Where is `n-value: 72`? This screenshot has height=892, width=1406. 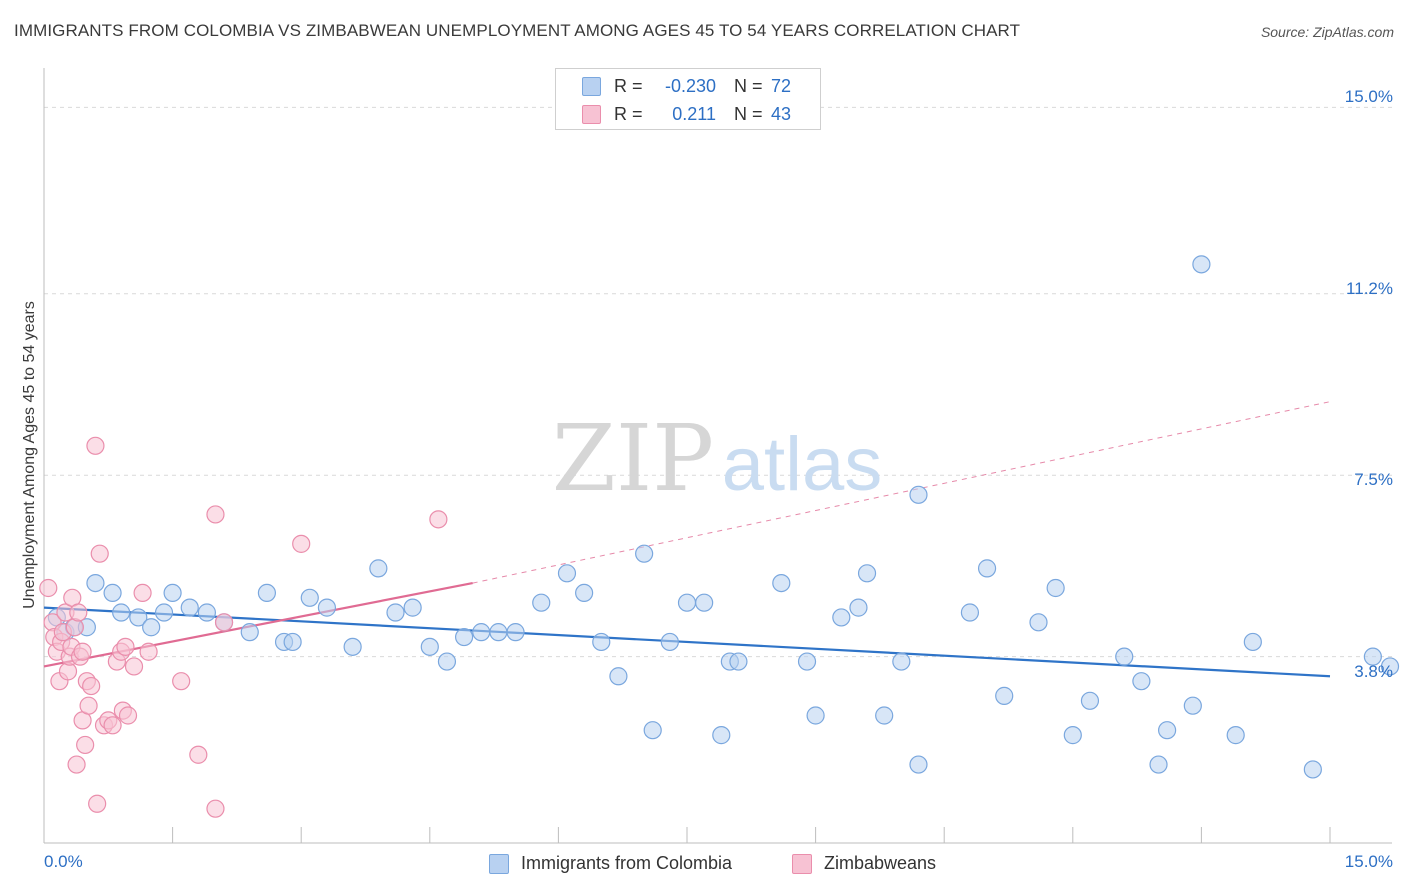 n-value: 72 is located at coordinates (781, 86).